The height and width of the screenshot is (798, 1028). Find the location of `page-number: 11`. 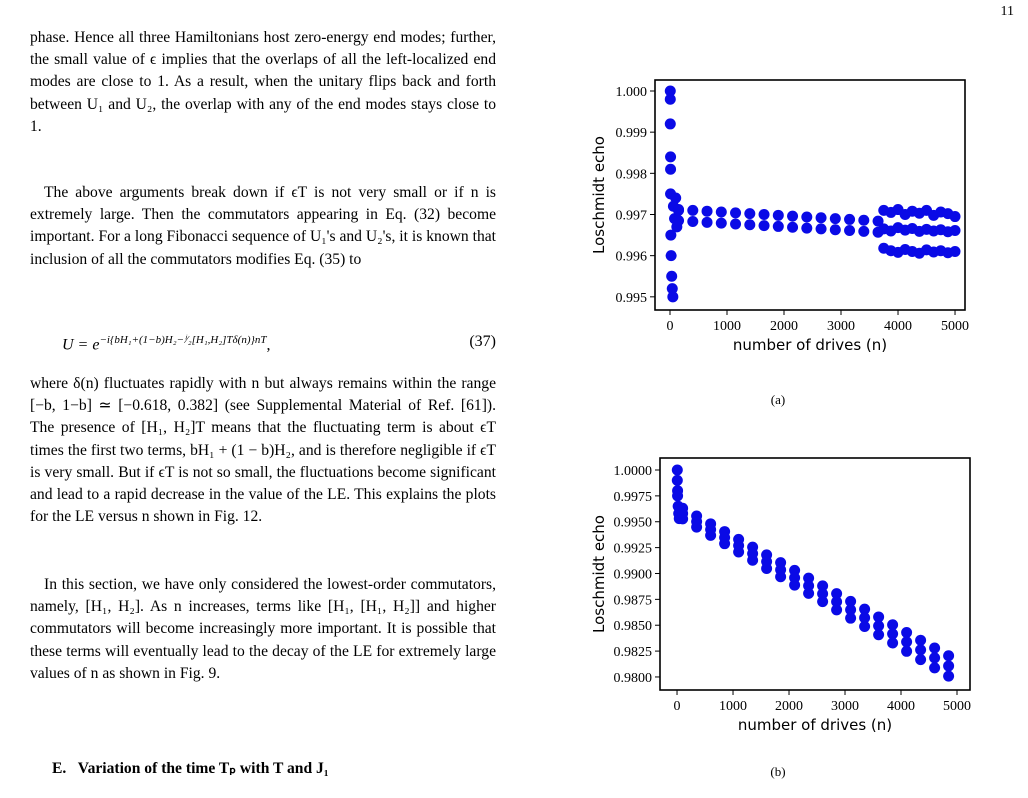

page-number: 11 is located at coordinates (1007, 11).